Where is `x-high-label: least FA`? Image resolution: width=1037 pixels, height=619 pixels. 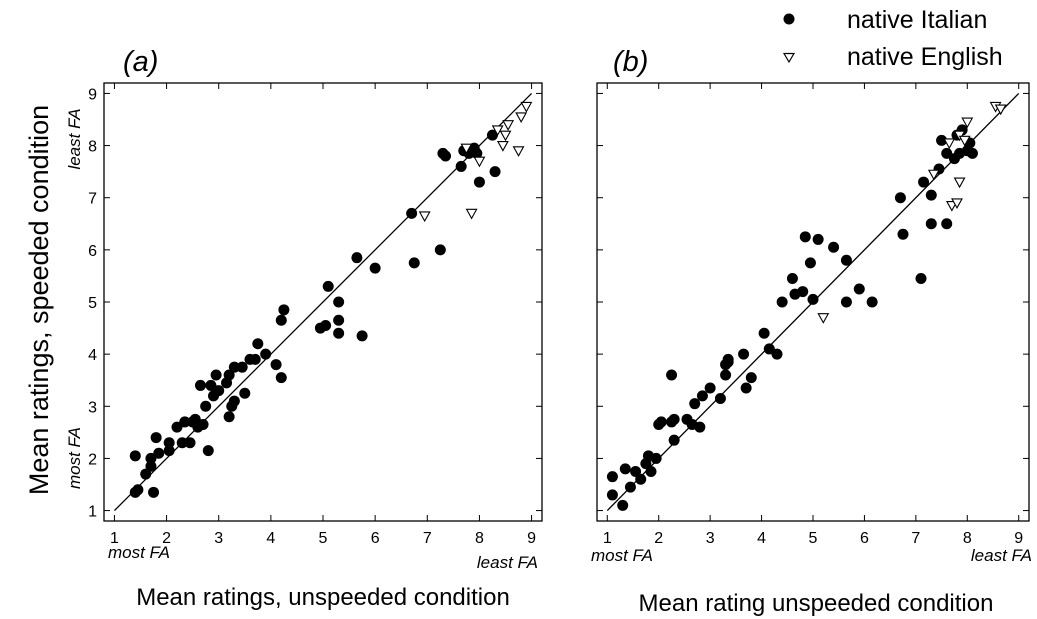
x-high-label: least FA is located at coordinates (1001, 555).